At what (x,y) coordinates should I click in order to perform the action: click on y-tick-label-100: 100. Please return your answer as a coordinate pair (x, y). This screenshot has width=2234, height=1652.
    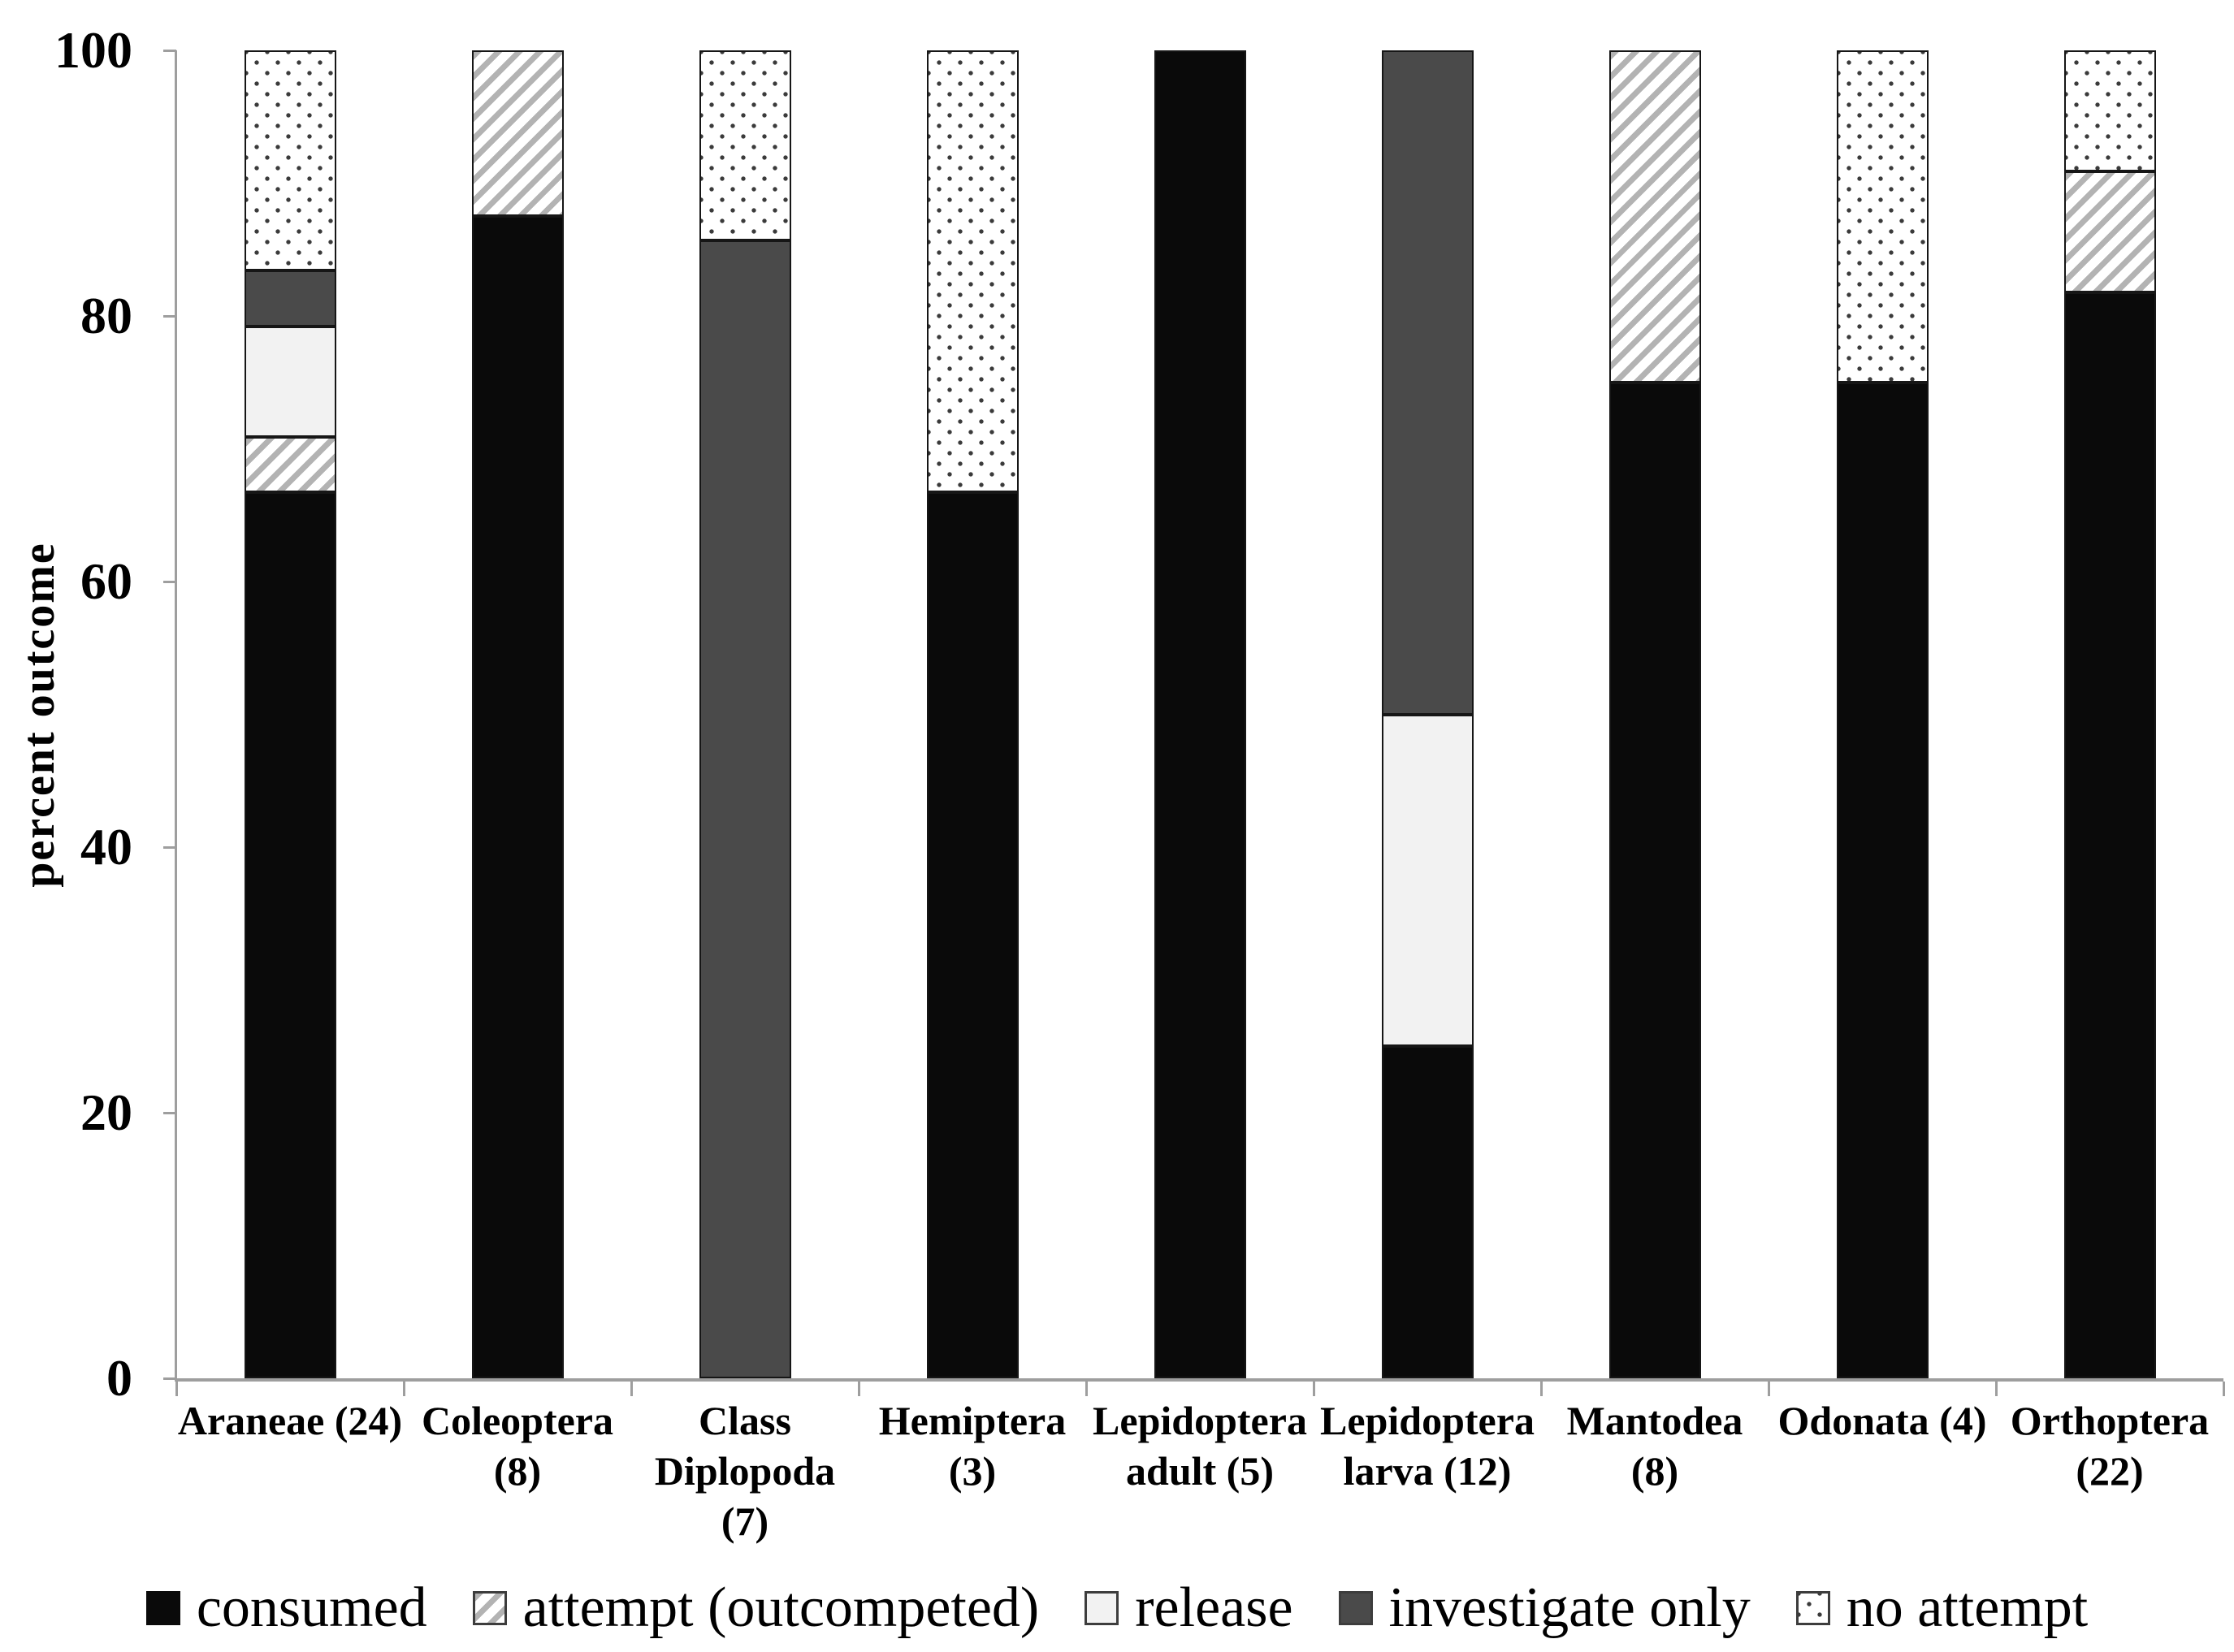
    Looking at the image, I should click on (93, 50).